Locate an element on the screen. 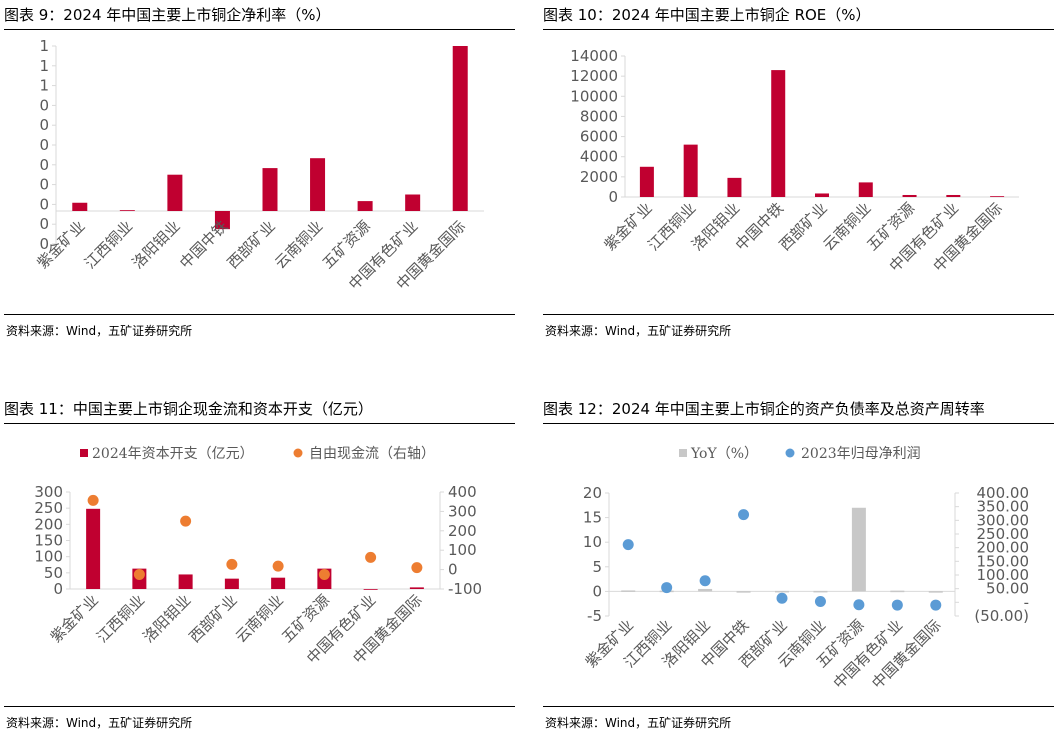  x-tick-label: 云南铜业 is located at coordinates (298, 244).